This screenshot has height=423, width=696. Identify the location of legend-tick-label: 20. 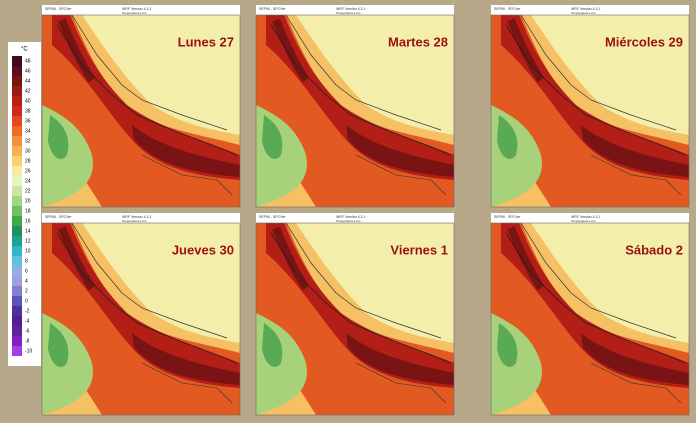
(28, 201).